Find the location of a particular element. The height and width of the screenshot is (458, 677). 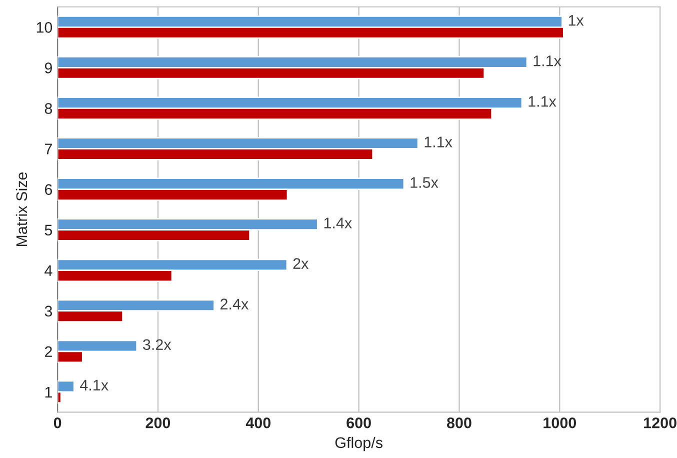

y-tick-label: 10 is located at coordinates (44, 27).